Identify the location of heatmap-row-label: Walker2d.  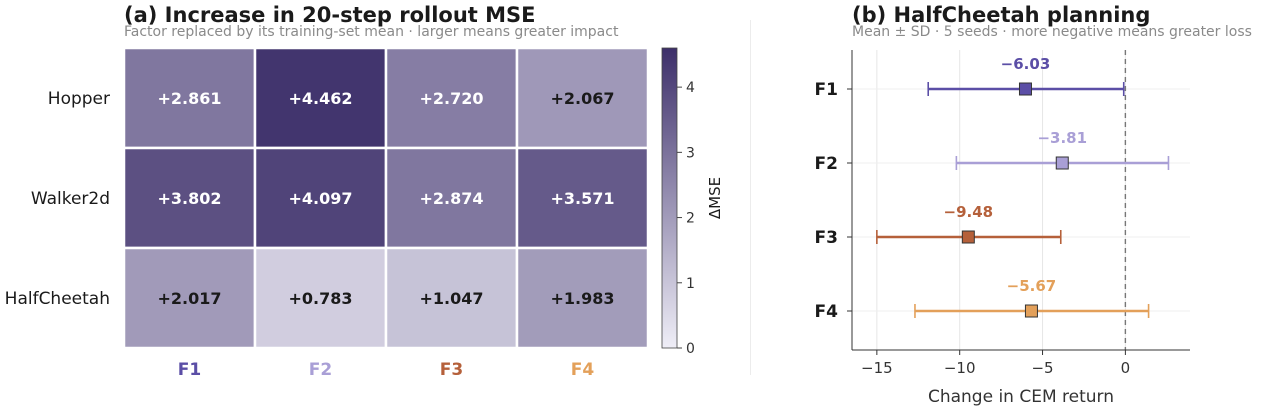
(70, 199).